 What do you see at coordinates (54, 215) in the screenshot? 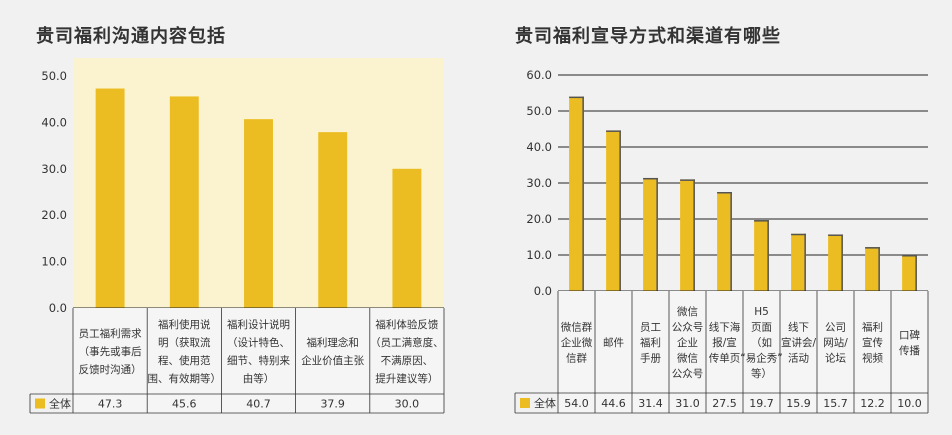
I see `y-tick-label: 20.0` at bounding box center [54, 215].